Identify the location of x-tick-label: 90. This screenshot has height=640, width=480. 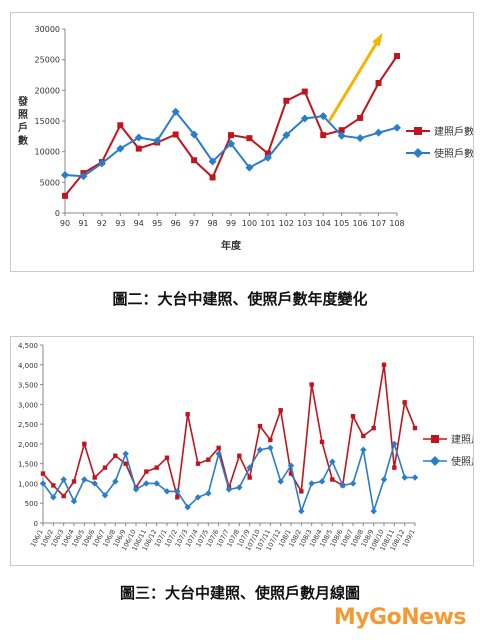
(65, 223).